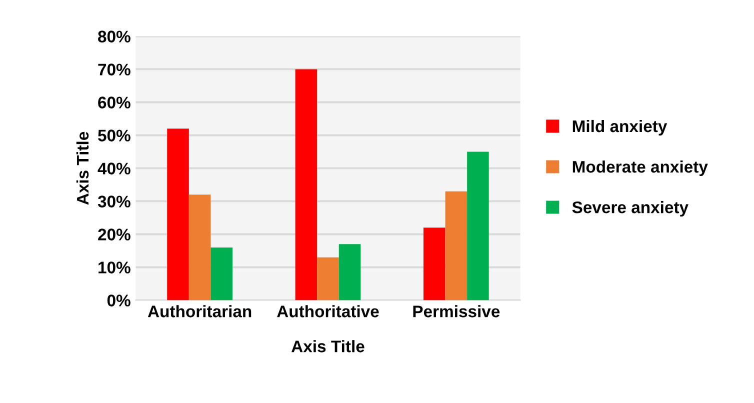 The height and width of the screenshot is (403, 754). What do you see at coordinates (114, 168) in the screenshot?
I see `y-tick-label: 40%` at bounding box center [114, 168].